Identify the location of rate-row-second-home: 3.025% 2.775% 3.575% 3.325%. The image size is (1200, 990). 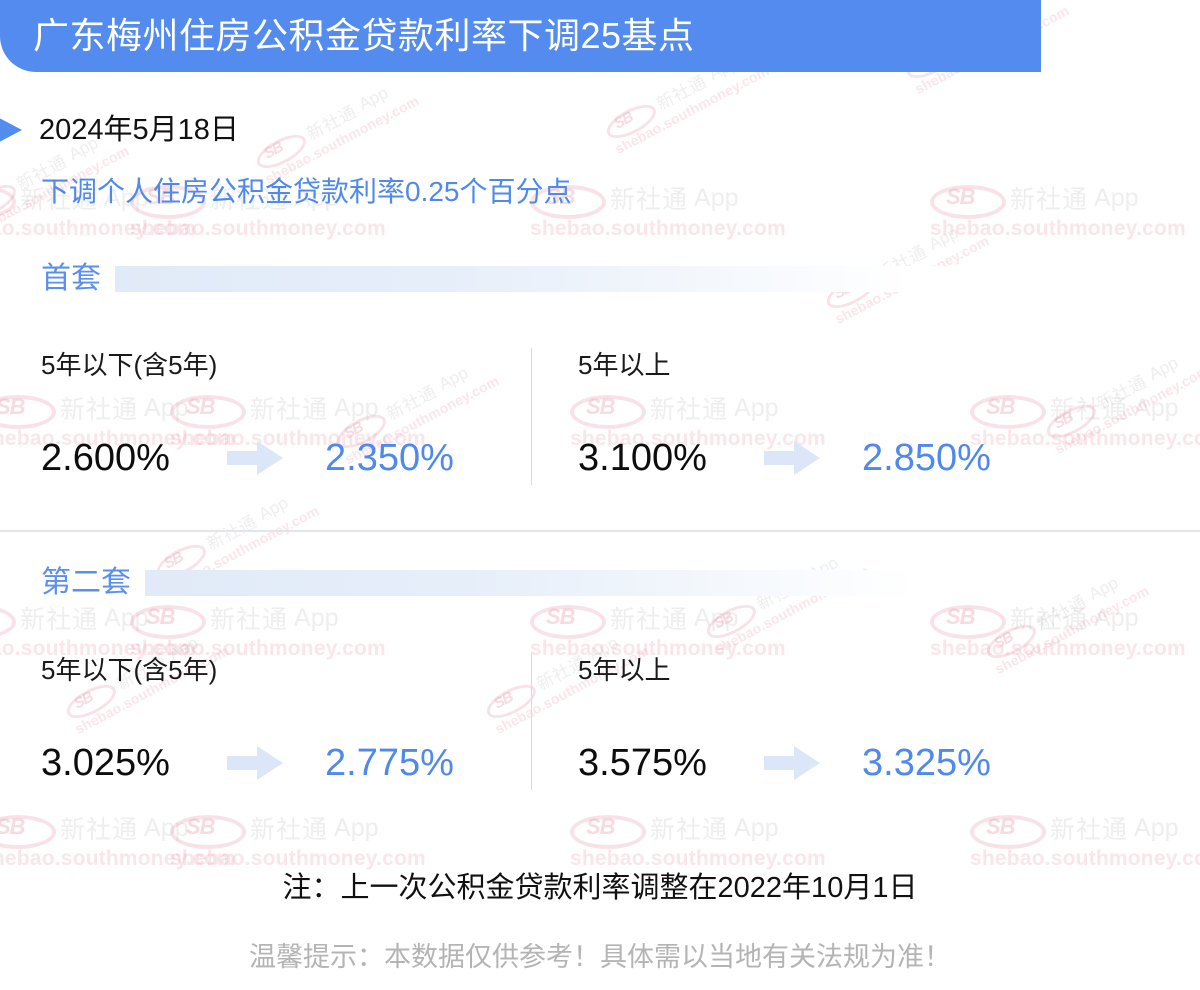
(581, 763).